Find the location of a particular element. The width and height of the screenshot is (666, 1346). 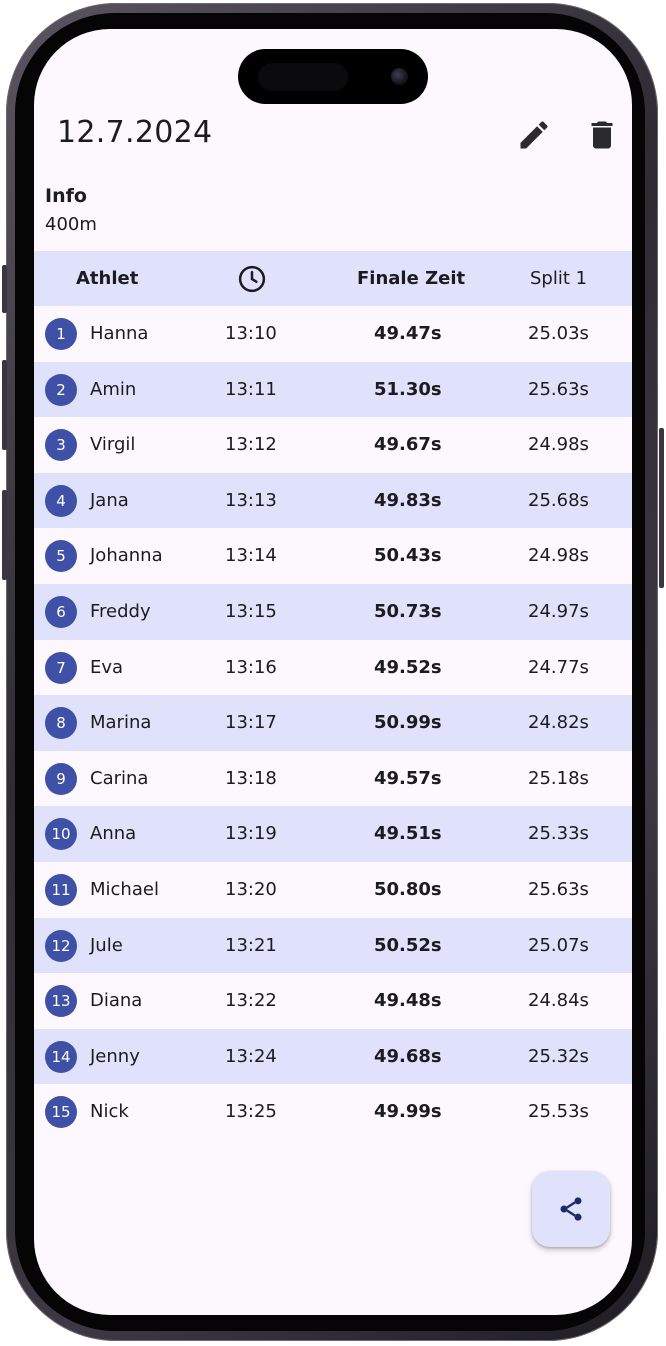

share-icon is located at coordinates (571, 1209).